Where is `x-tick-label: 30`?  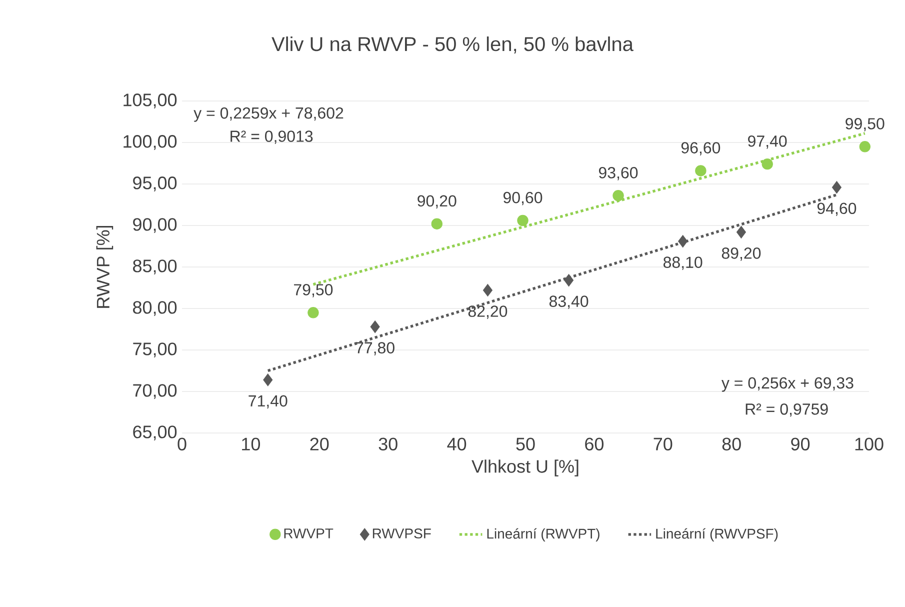 x-tick-label: 30 is located at coordinates (388, 444).